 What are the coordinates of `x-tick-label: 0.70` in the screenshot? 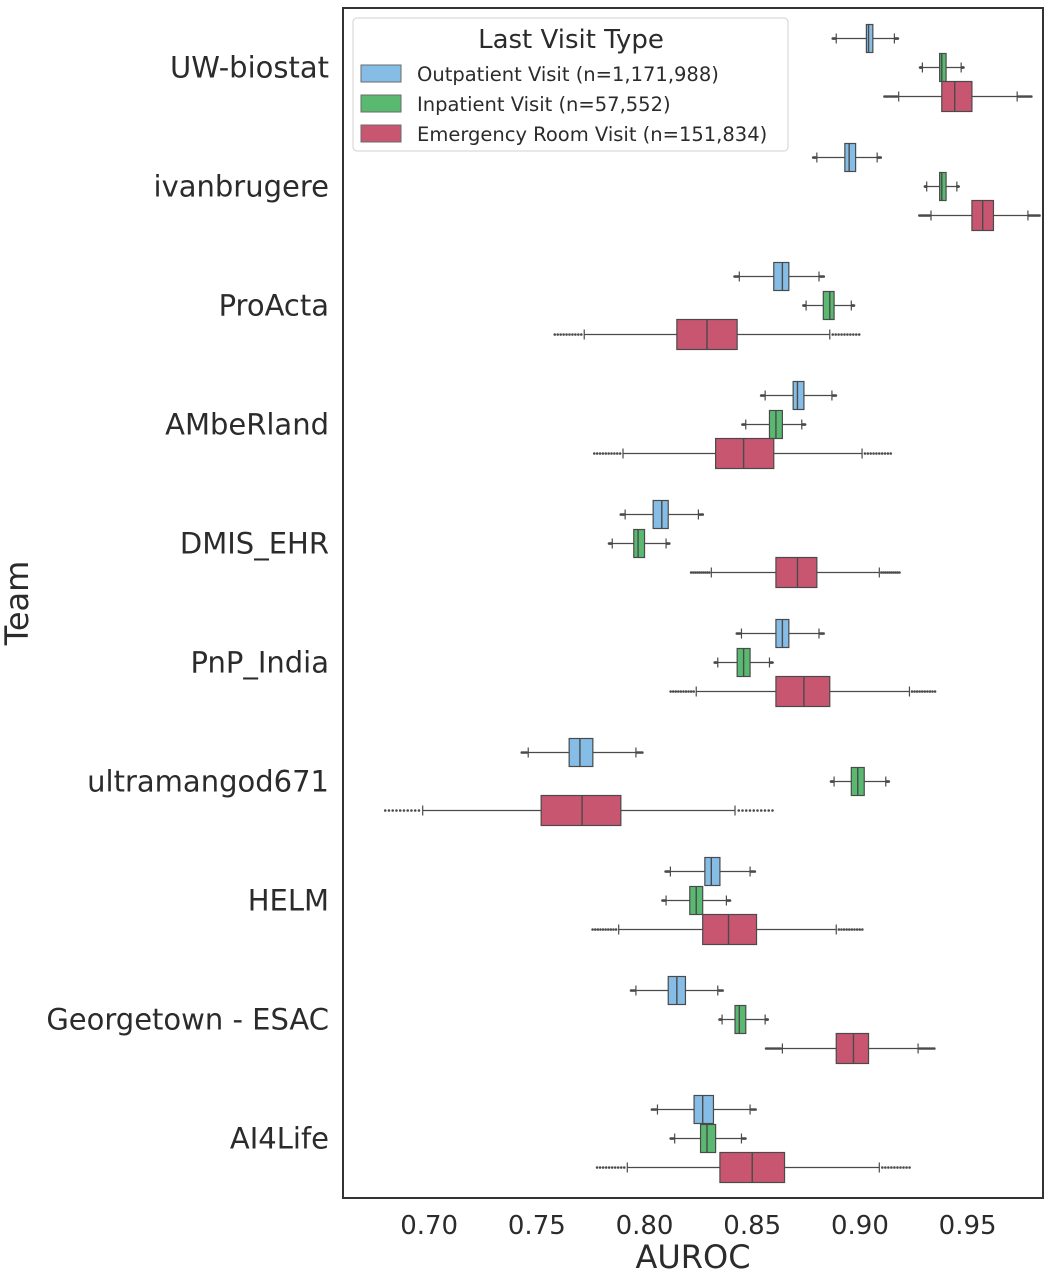 It's located at (429, 1226).